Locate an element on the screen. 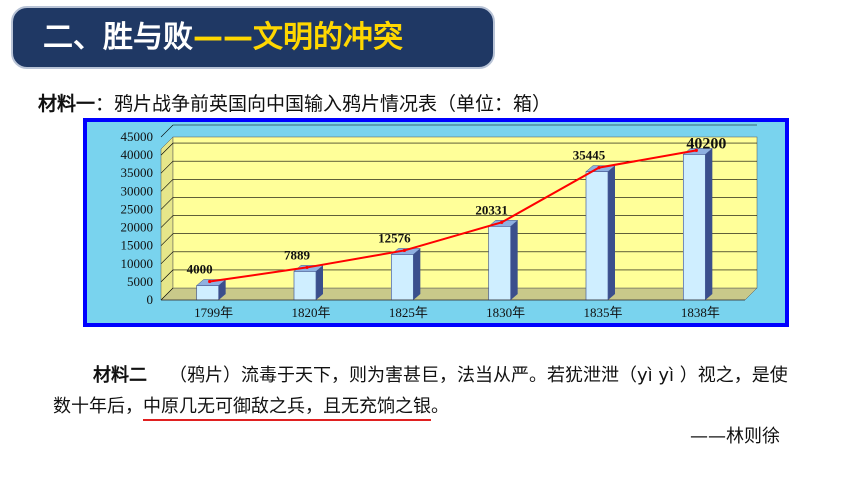  material1-caption: 材料一：鸦片战争前英国向中国输入鸦片情况表（单位：箱） is located at coordinates (294, 102).